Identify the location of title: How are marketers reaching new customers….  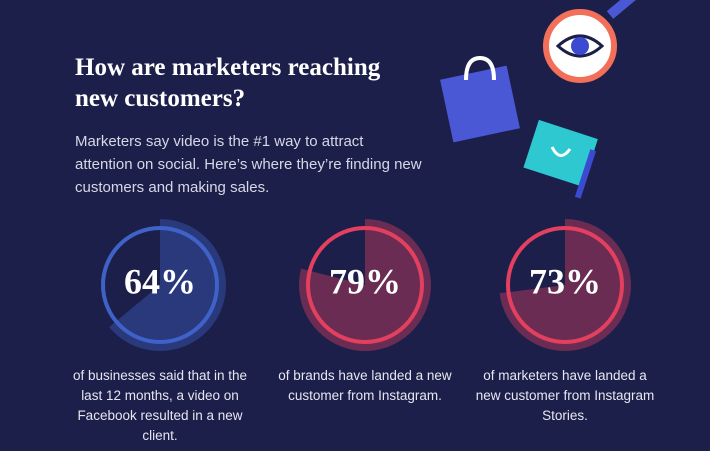
(228, 83).